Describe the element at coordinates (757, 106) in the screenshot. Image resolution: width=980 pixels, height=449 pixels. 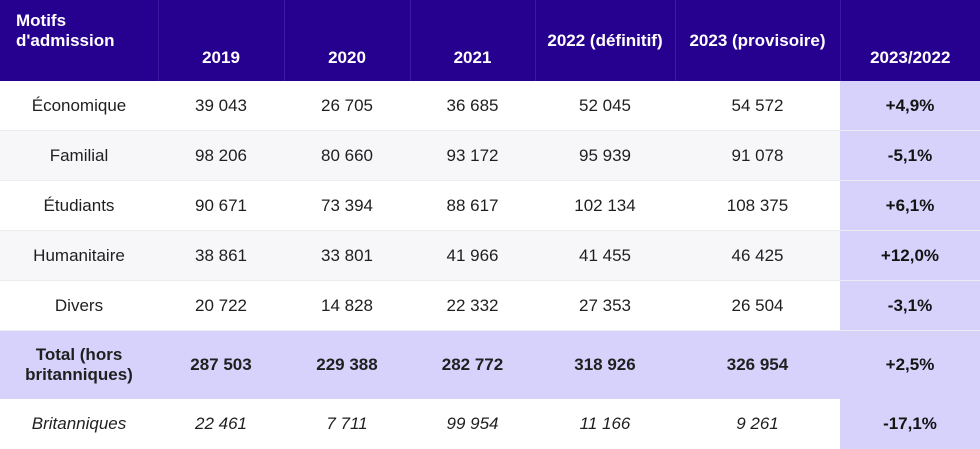
I see `cell-2023: 54 572` at that location.